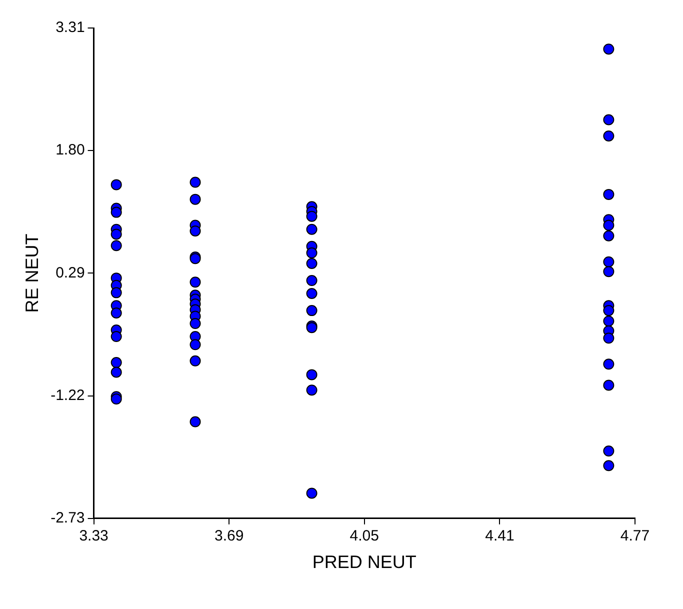 The height and width of the screenshot is (609, 683). What do you see at coordinates (67, 395) in the screenshot?
I see `y-tick-label: -1.22` at bounding box center [67, 395].